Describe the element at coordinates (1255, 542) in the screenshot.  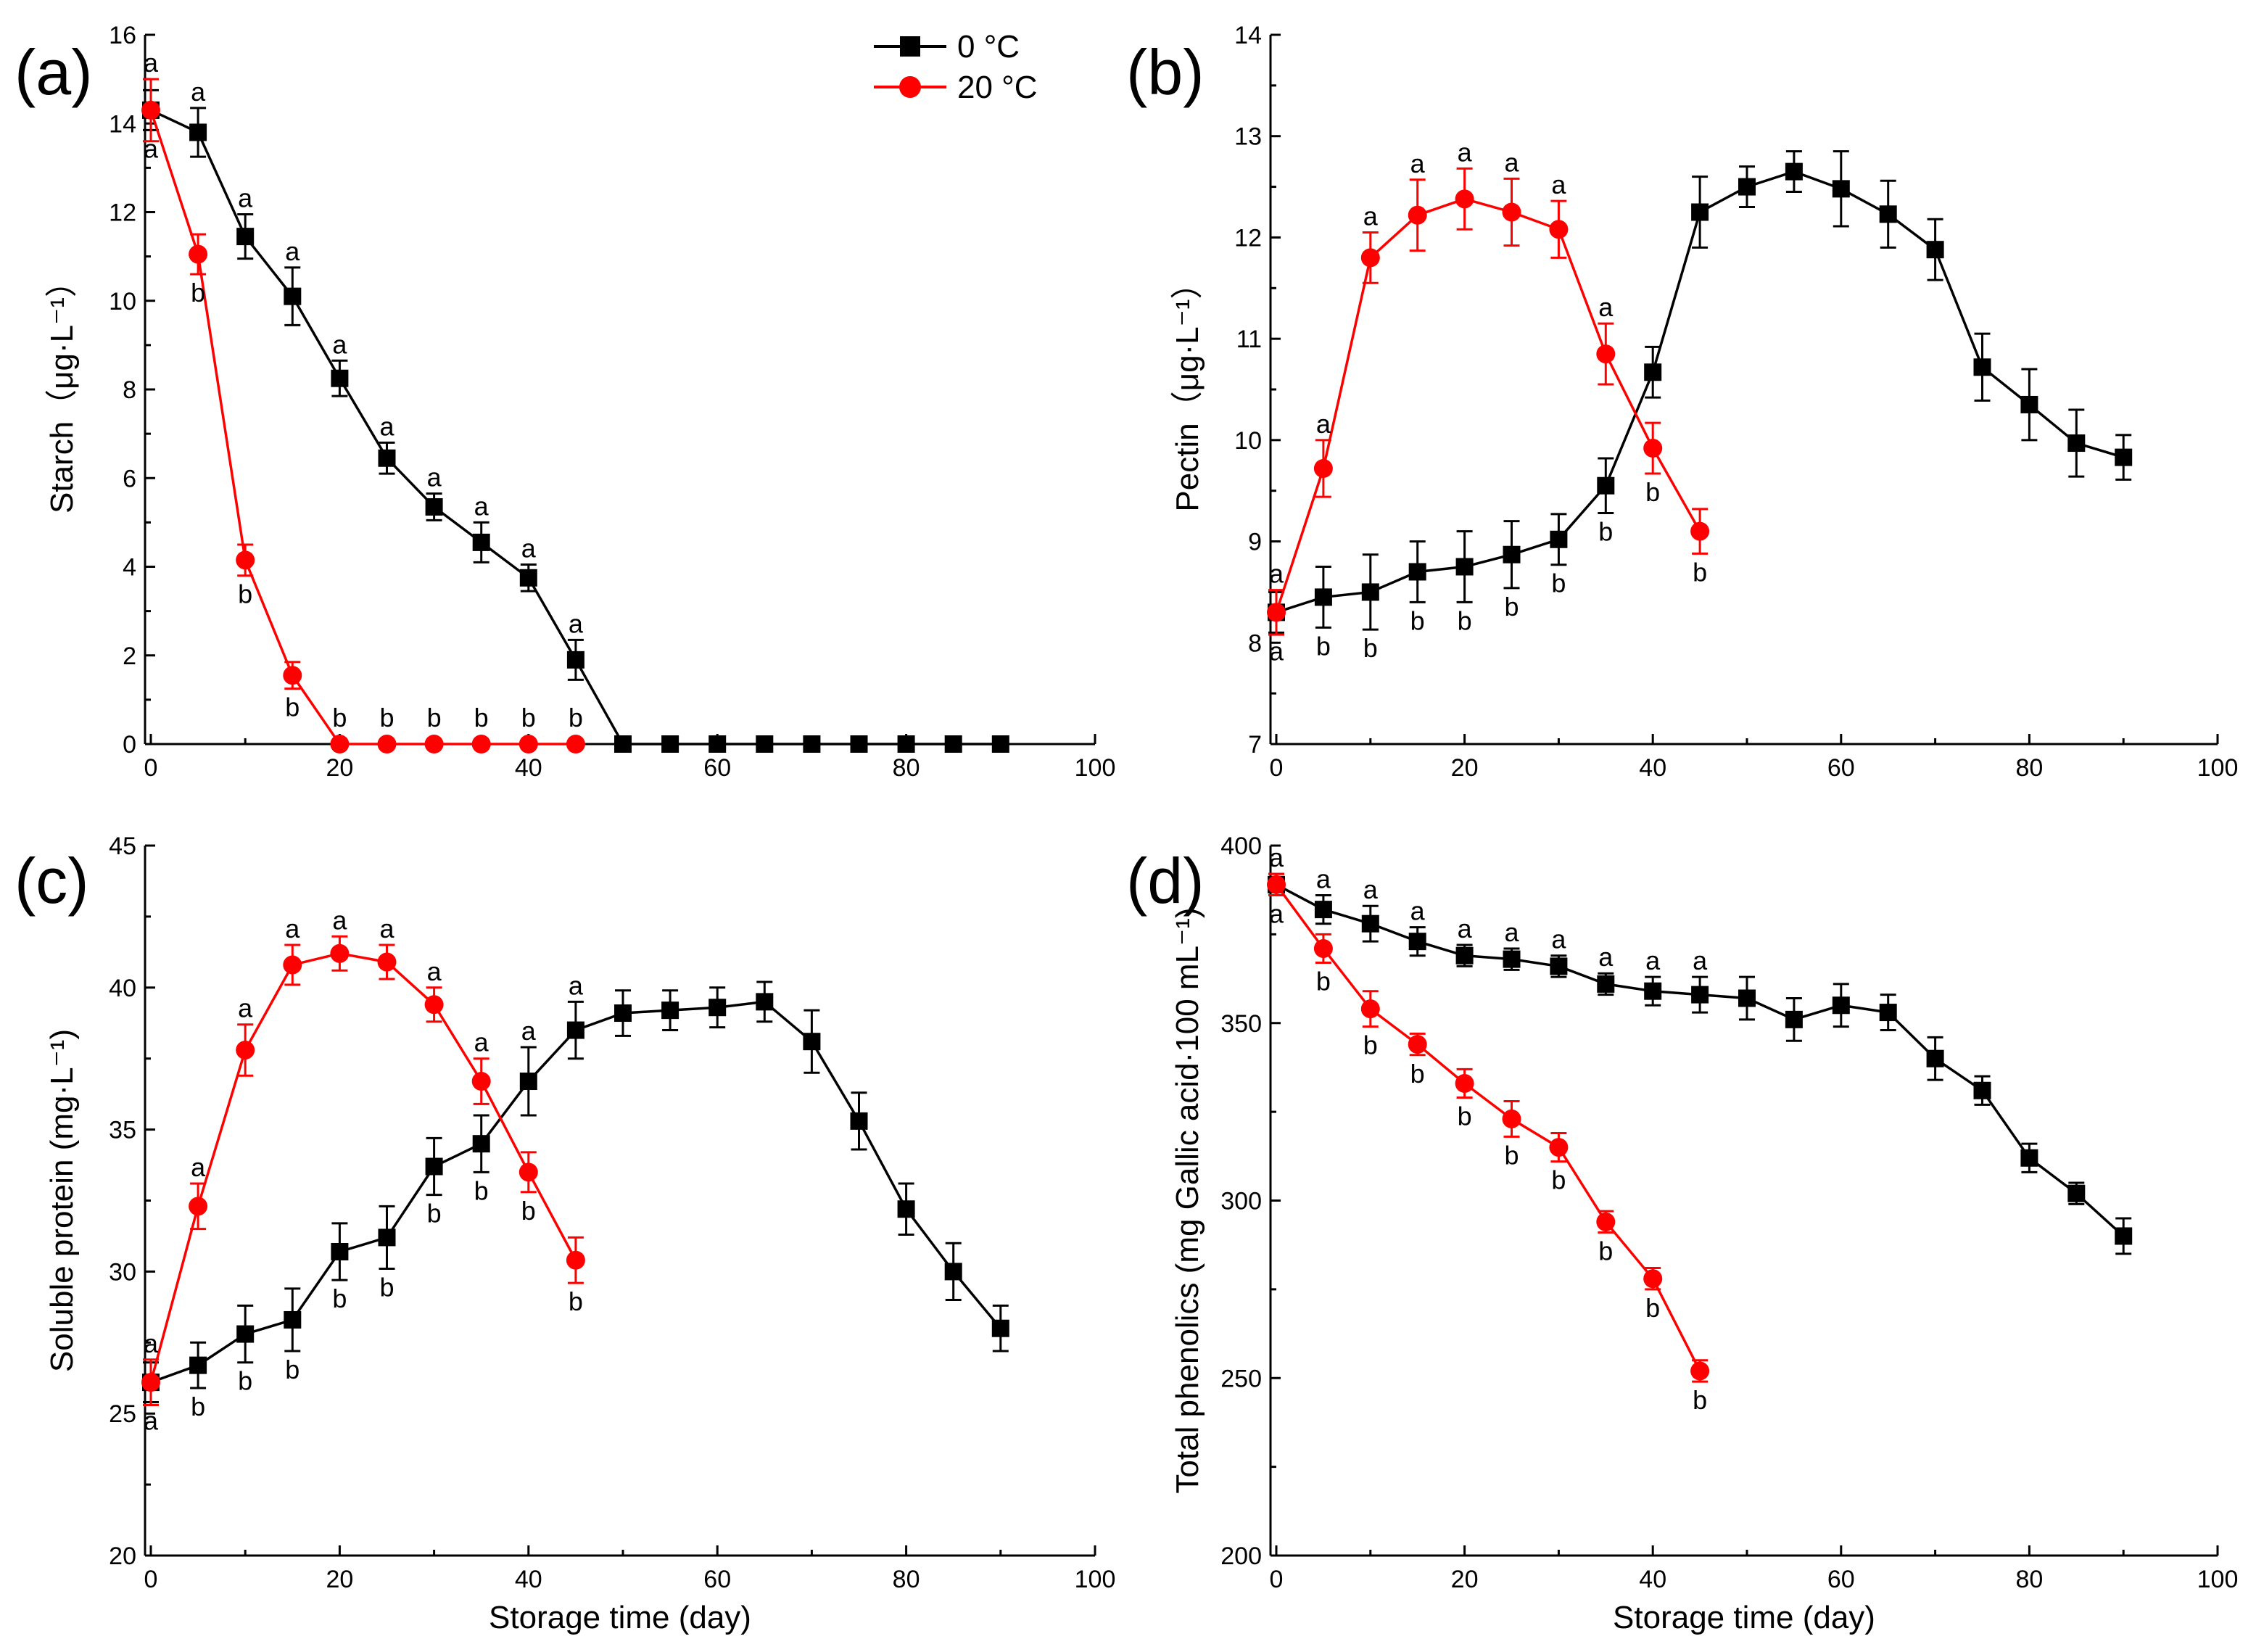
I see `y-tick-label: 9` at that location.